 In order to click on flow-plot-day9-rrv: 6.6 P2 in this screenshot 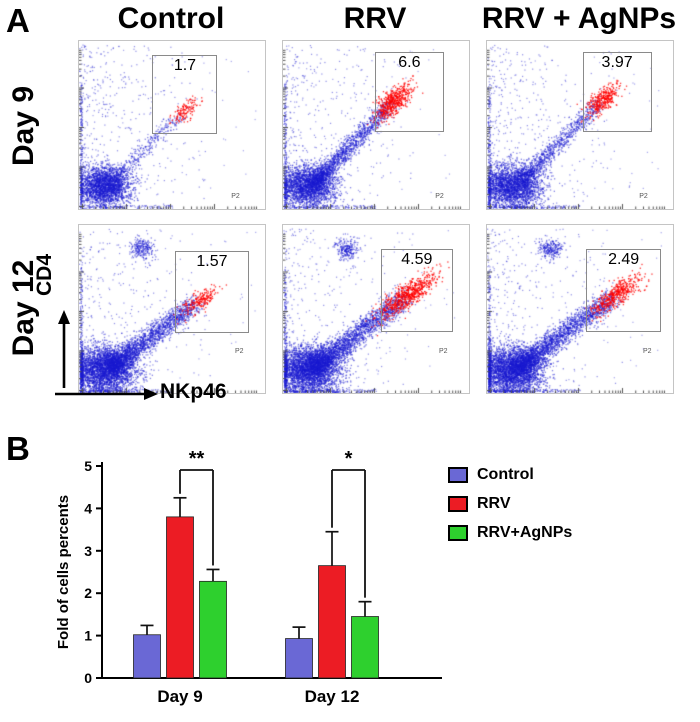, I will do `click(376, 125)`.